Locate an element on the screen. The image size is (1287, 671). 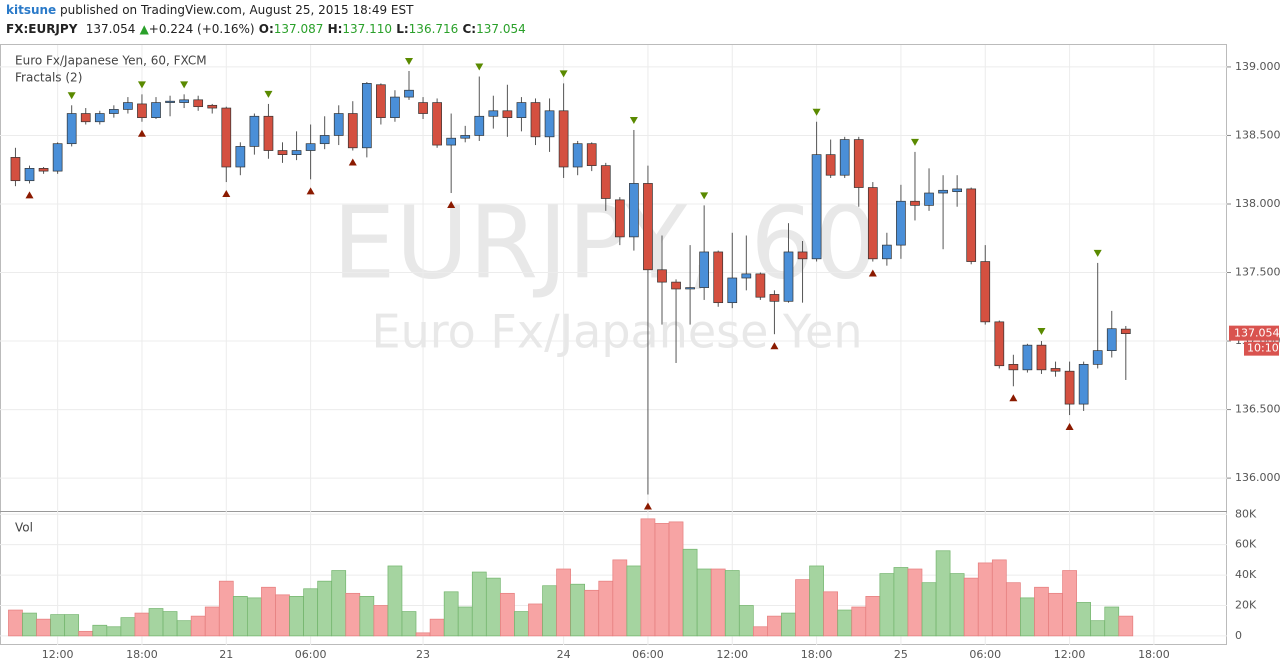
x-tick-label: 12:00 is located at coordinates (732, 654).